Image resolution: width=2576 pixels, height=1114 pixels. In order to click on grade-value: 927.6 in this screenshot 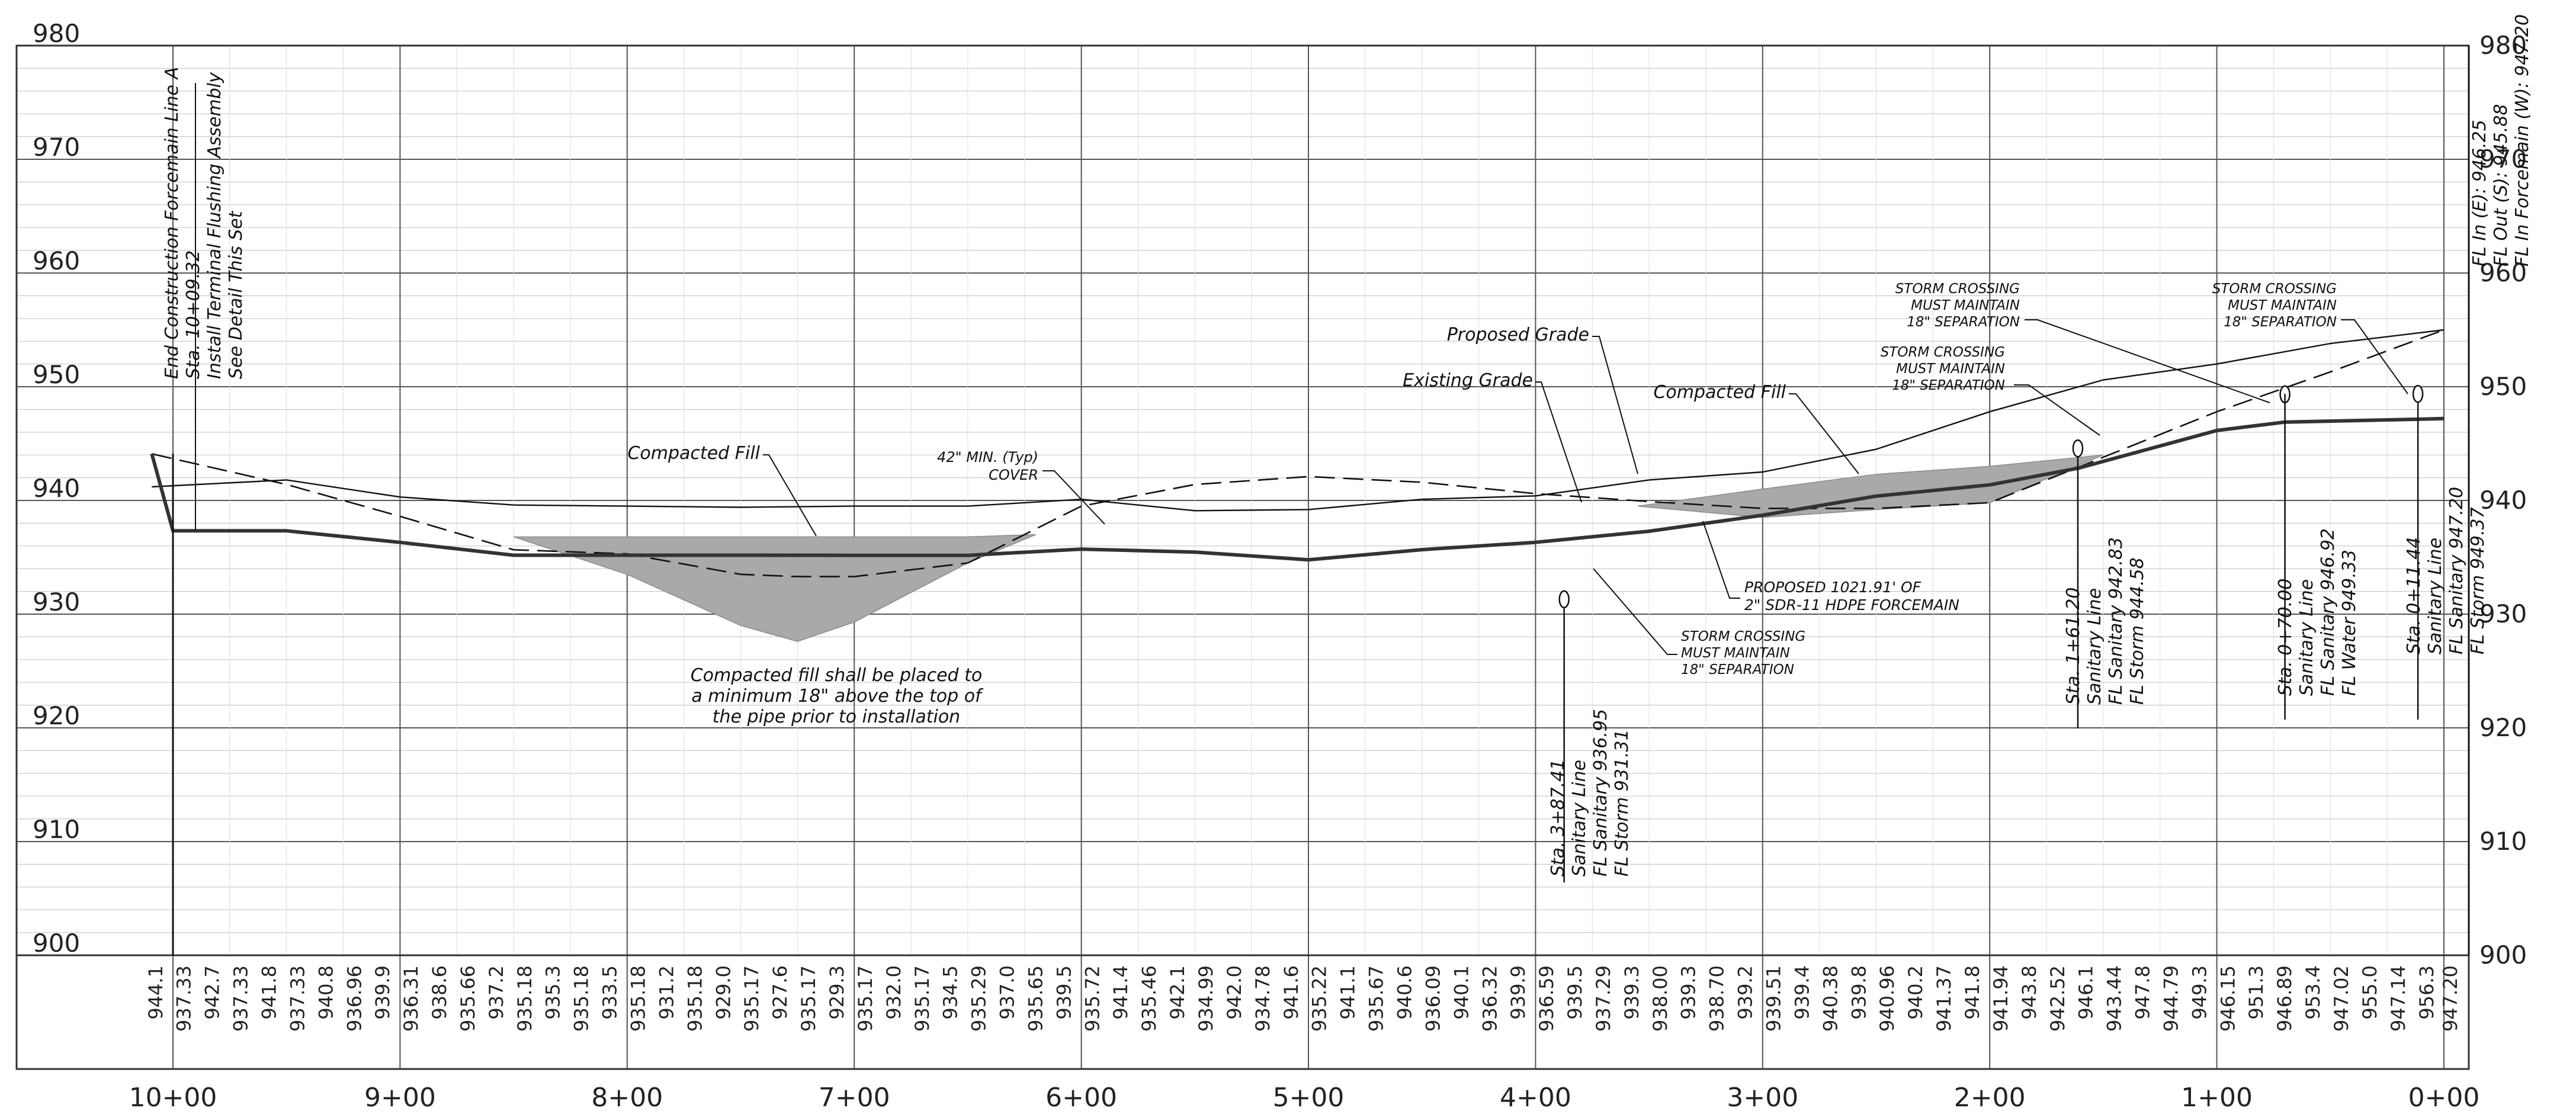, I will do `click(780, 992)`.